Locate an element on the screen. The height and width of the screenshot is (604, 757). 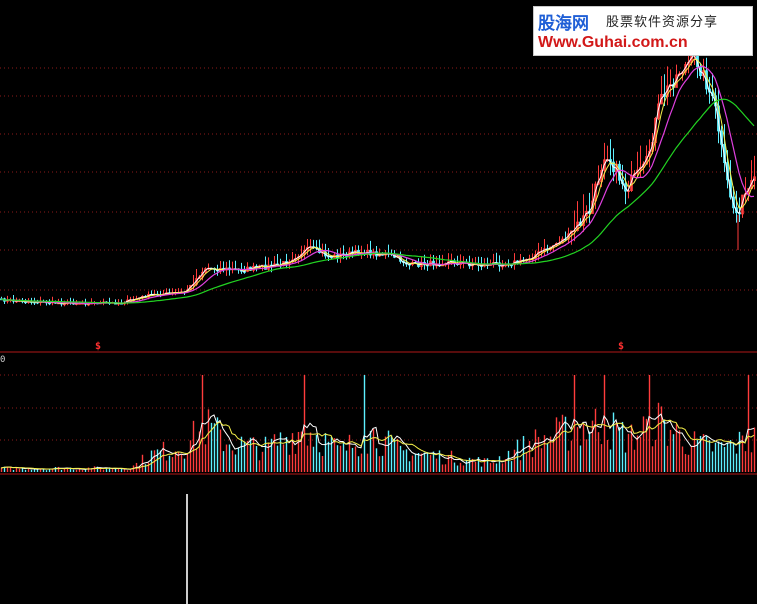
watermark-badge: 股海网 股票软件资源分享 Www.Guhai.com.cn is located at coordinates (643, 31).